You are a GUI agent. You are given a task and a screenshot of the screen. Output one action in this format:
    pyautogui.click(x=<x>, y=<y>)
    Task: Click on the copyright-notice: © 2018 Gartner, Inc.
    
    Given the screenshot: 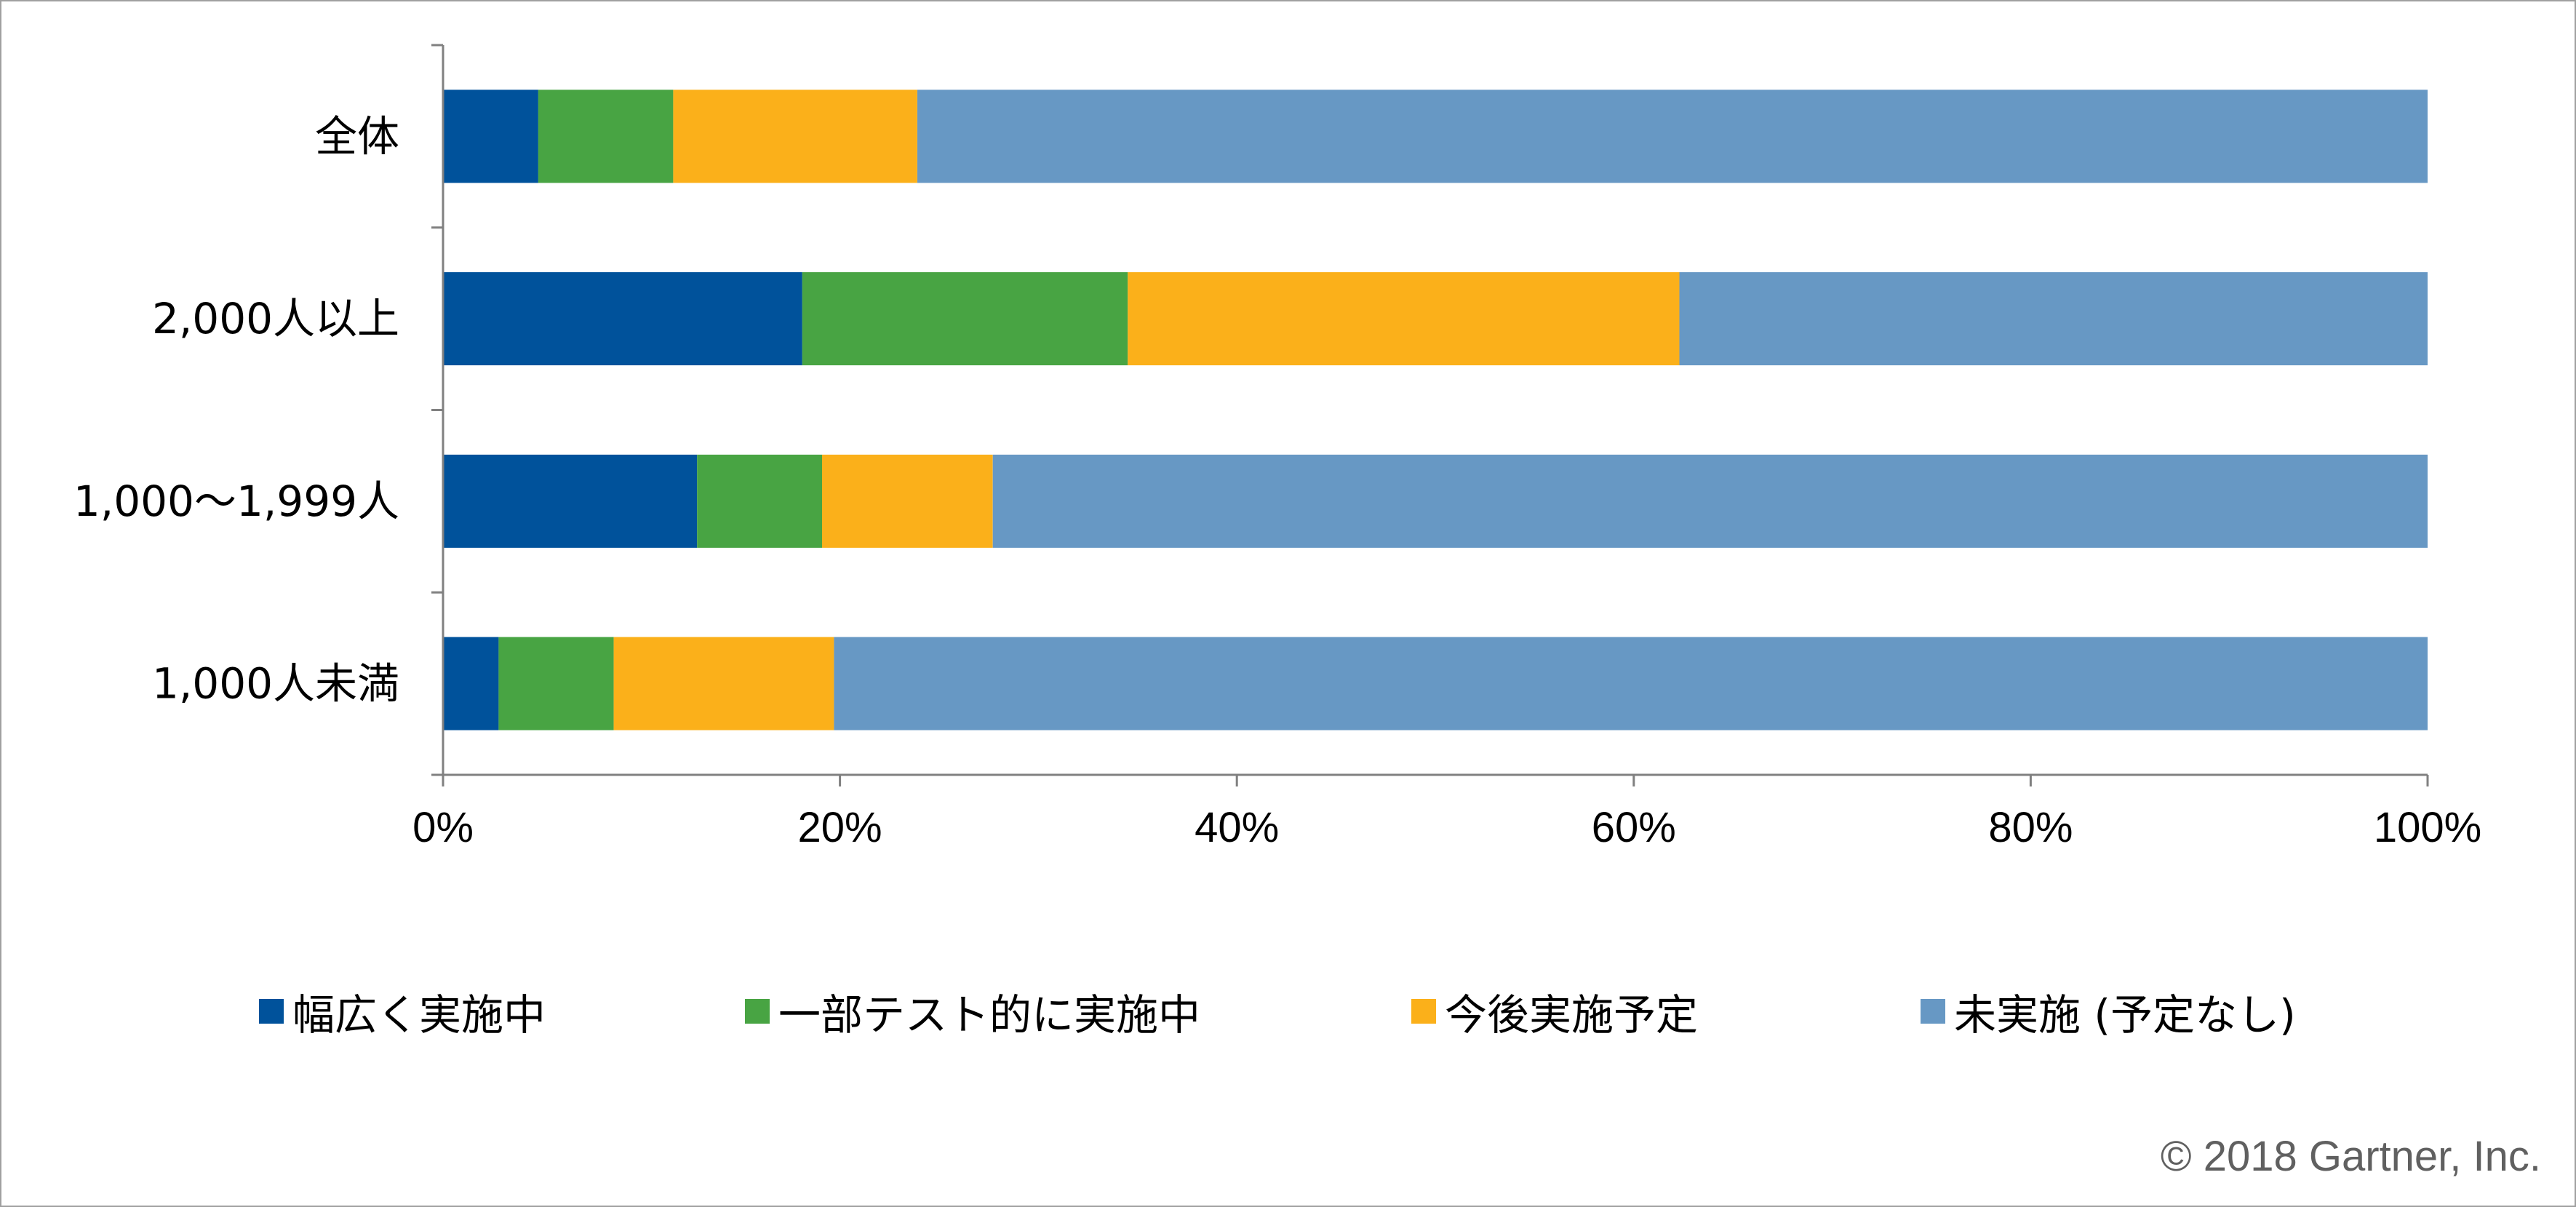 What is the action you would take?
    pyautogui.click(x=2350, y=1156)
    